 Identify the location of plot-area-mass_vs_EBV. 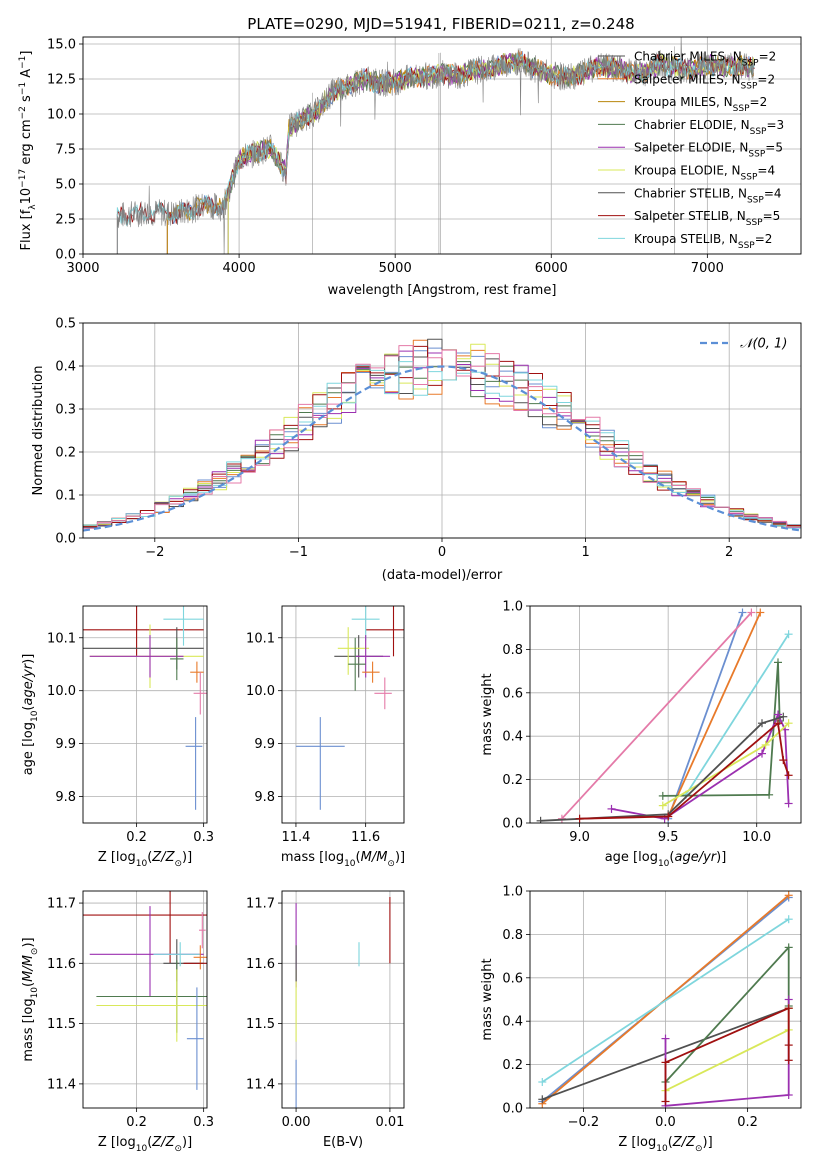
(343, 1002).